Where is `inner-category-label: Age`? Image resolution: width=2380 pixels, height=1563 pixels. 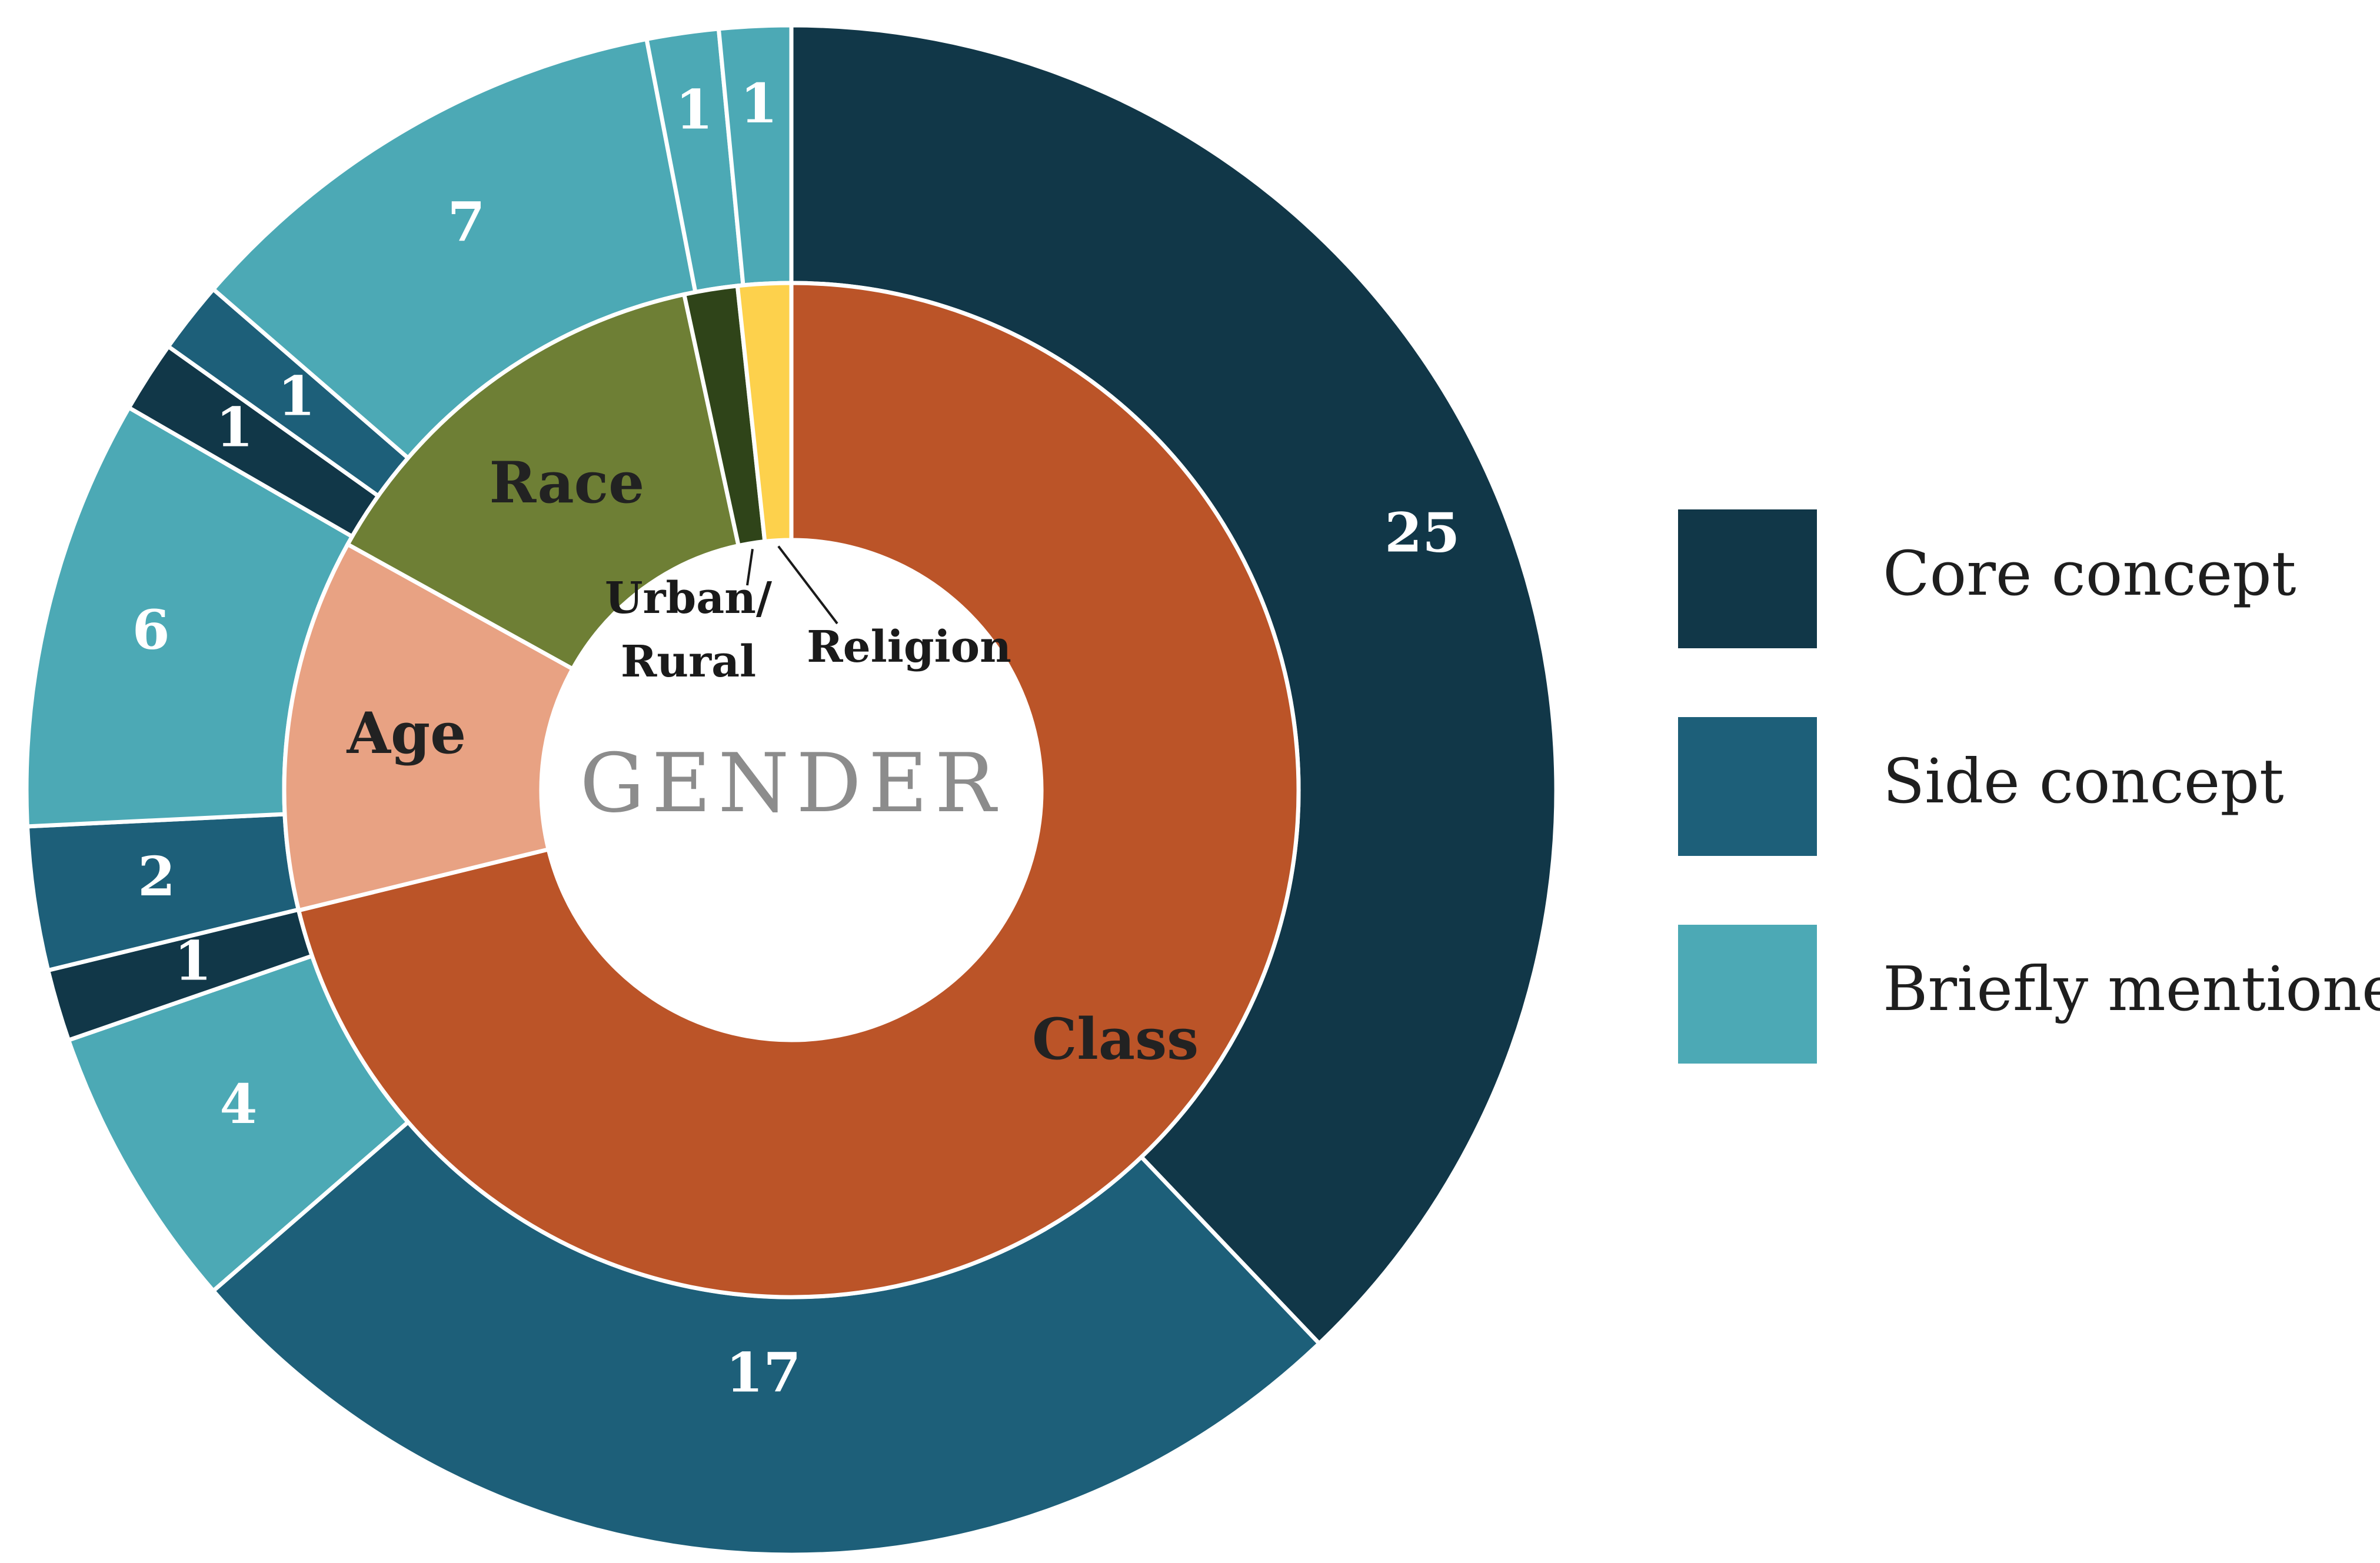 inner-category-label: Age is located at coordinates (406, 733).